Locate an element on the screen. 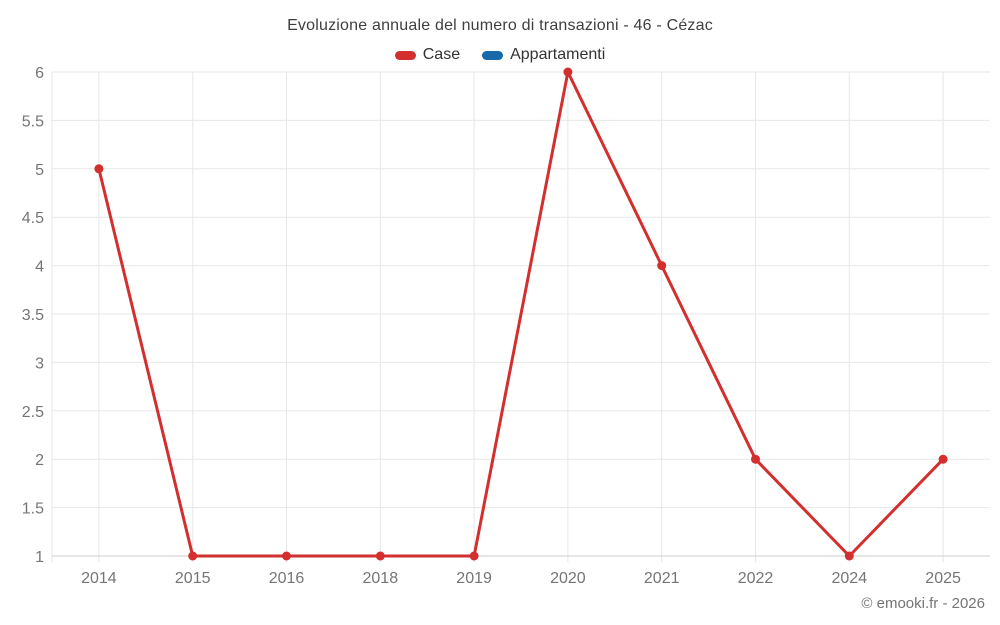  copyright-credit: © emooki.fr - 2026 is located at coordinates (923, 603).